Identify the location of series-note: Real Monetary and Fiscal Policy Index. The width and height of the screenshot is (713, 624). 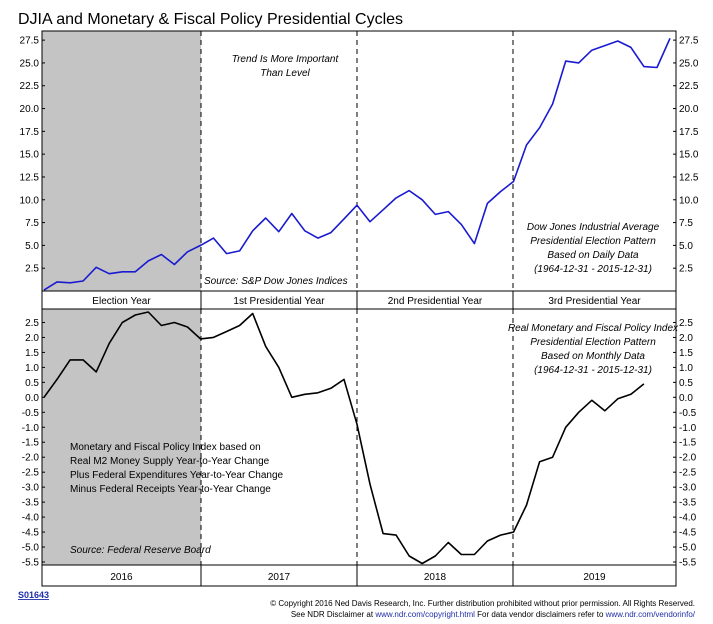
(593, 328).